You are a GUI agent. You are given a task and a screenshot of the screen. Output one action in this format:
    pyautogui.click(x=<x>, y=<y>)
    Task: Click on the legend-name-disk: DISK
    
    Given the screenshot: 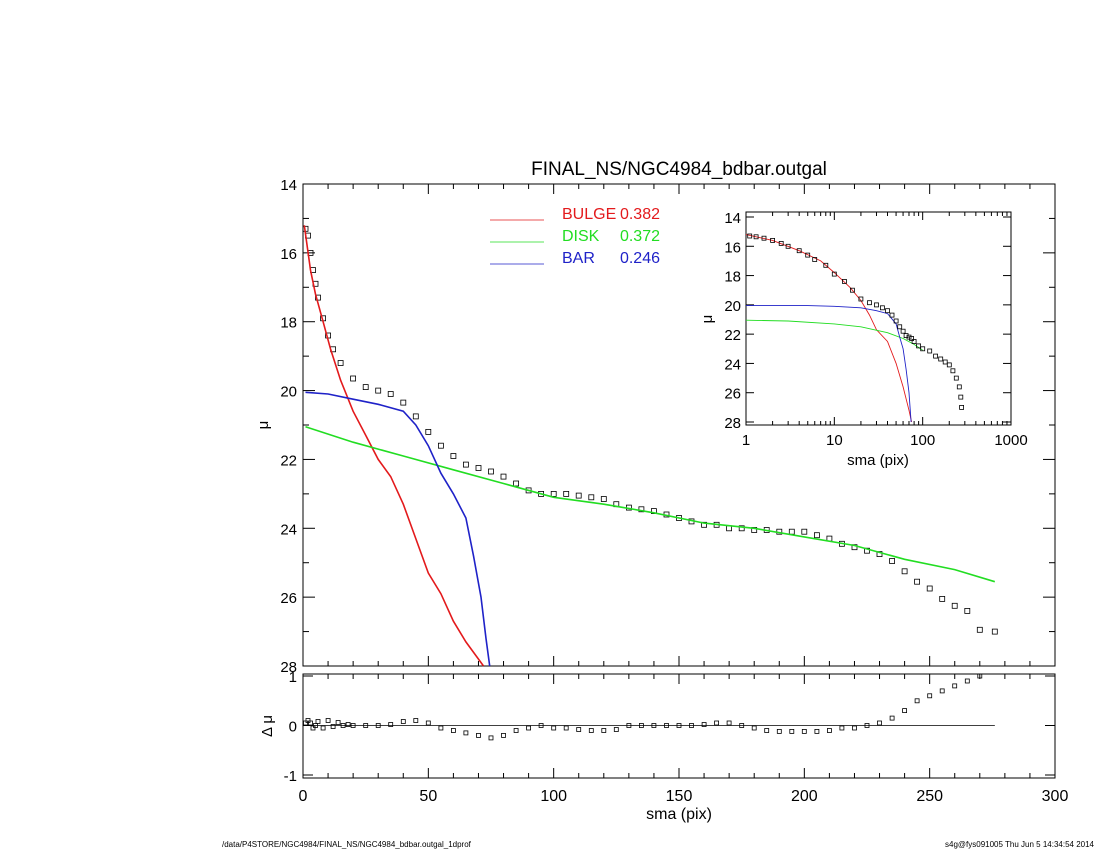 What is the action you would take?
    pyautogui.click(x=581, y=236)
    